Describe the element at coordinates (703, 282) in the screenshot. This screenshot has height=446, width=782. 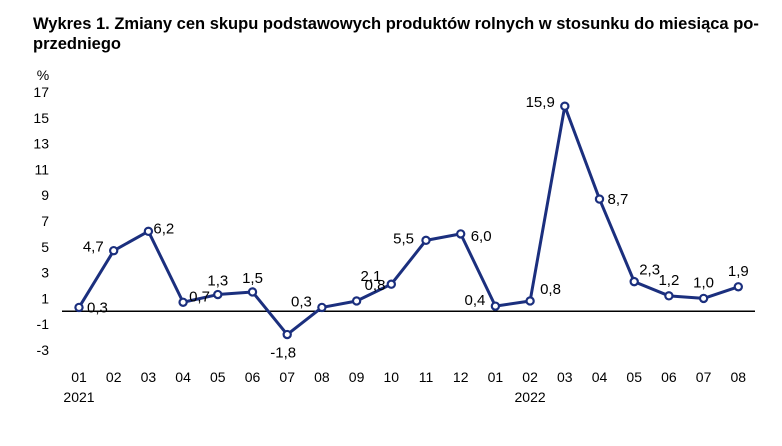
I see `data-label: 1,0` at that location.